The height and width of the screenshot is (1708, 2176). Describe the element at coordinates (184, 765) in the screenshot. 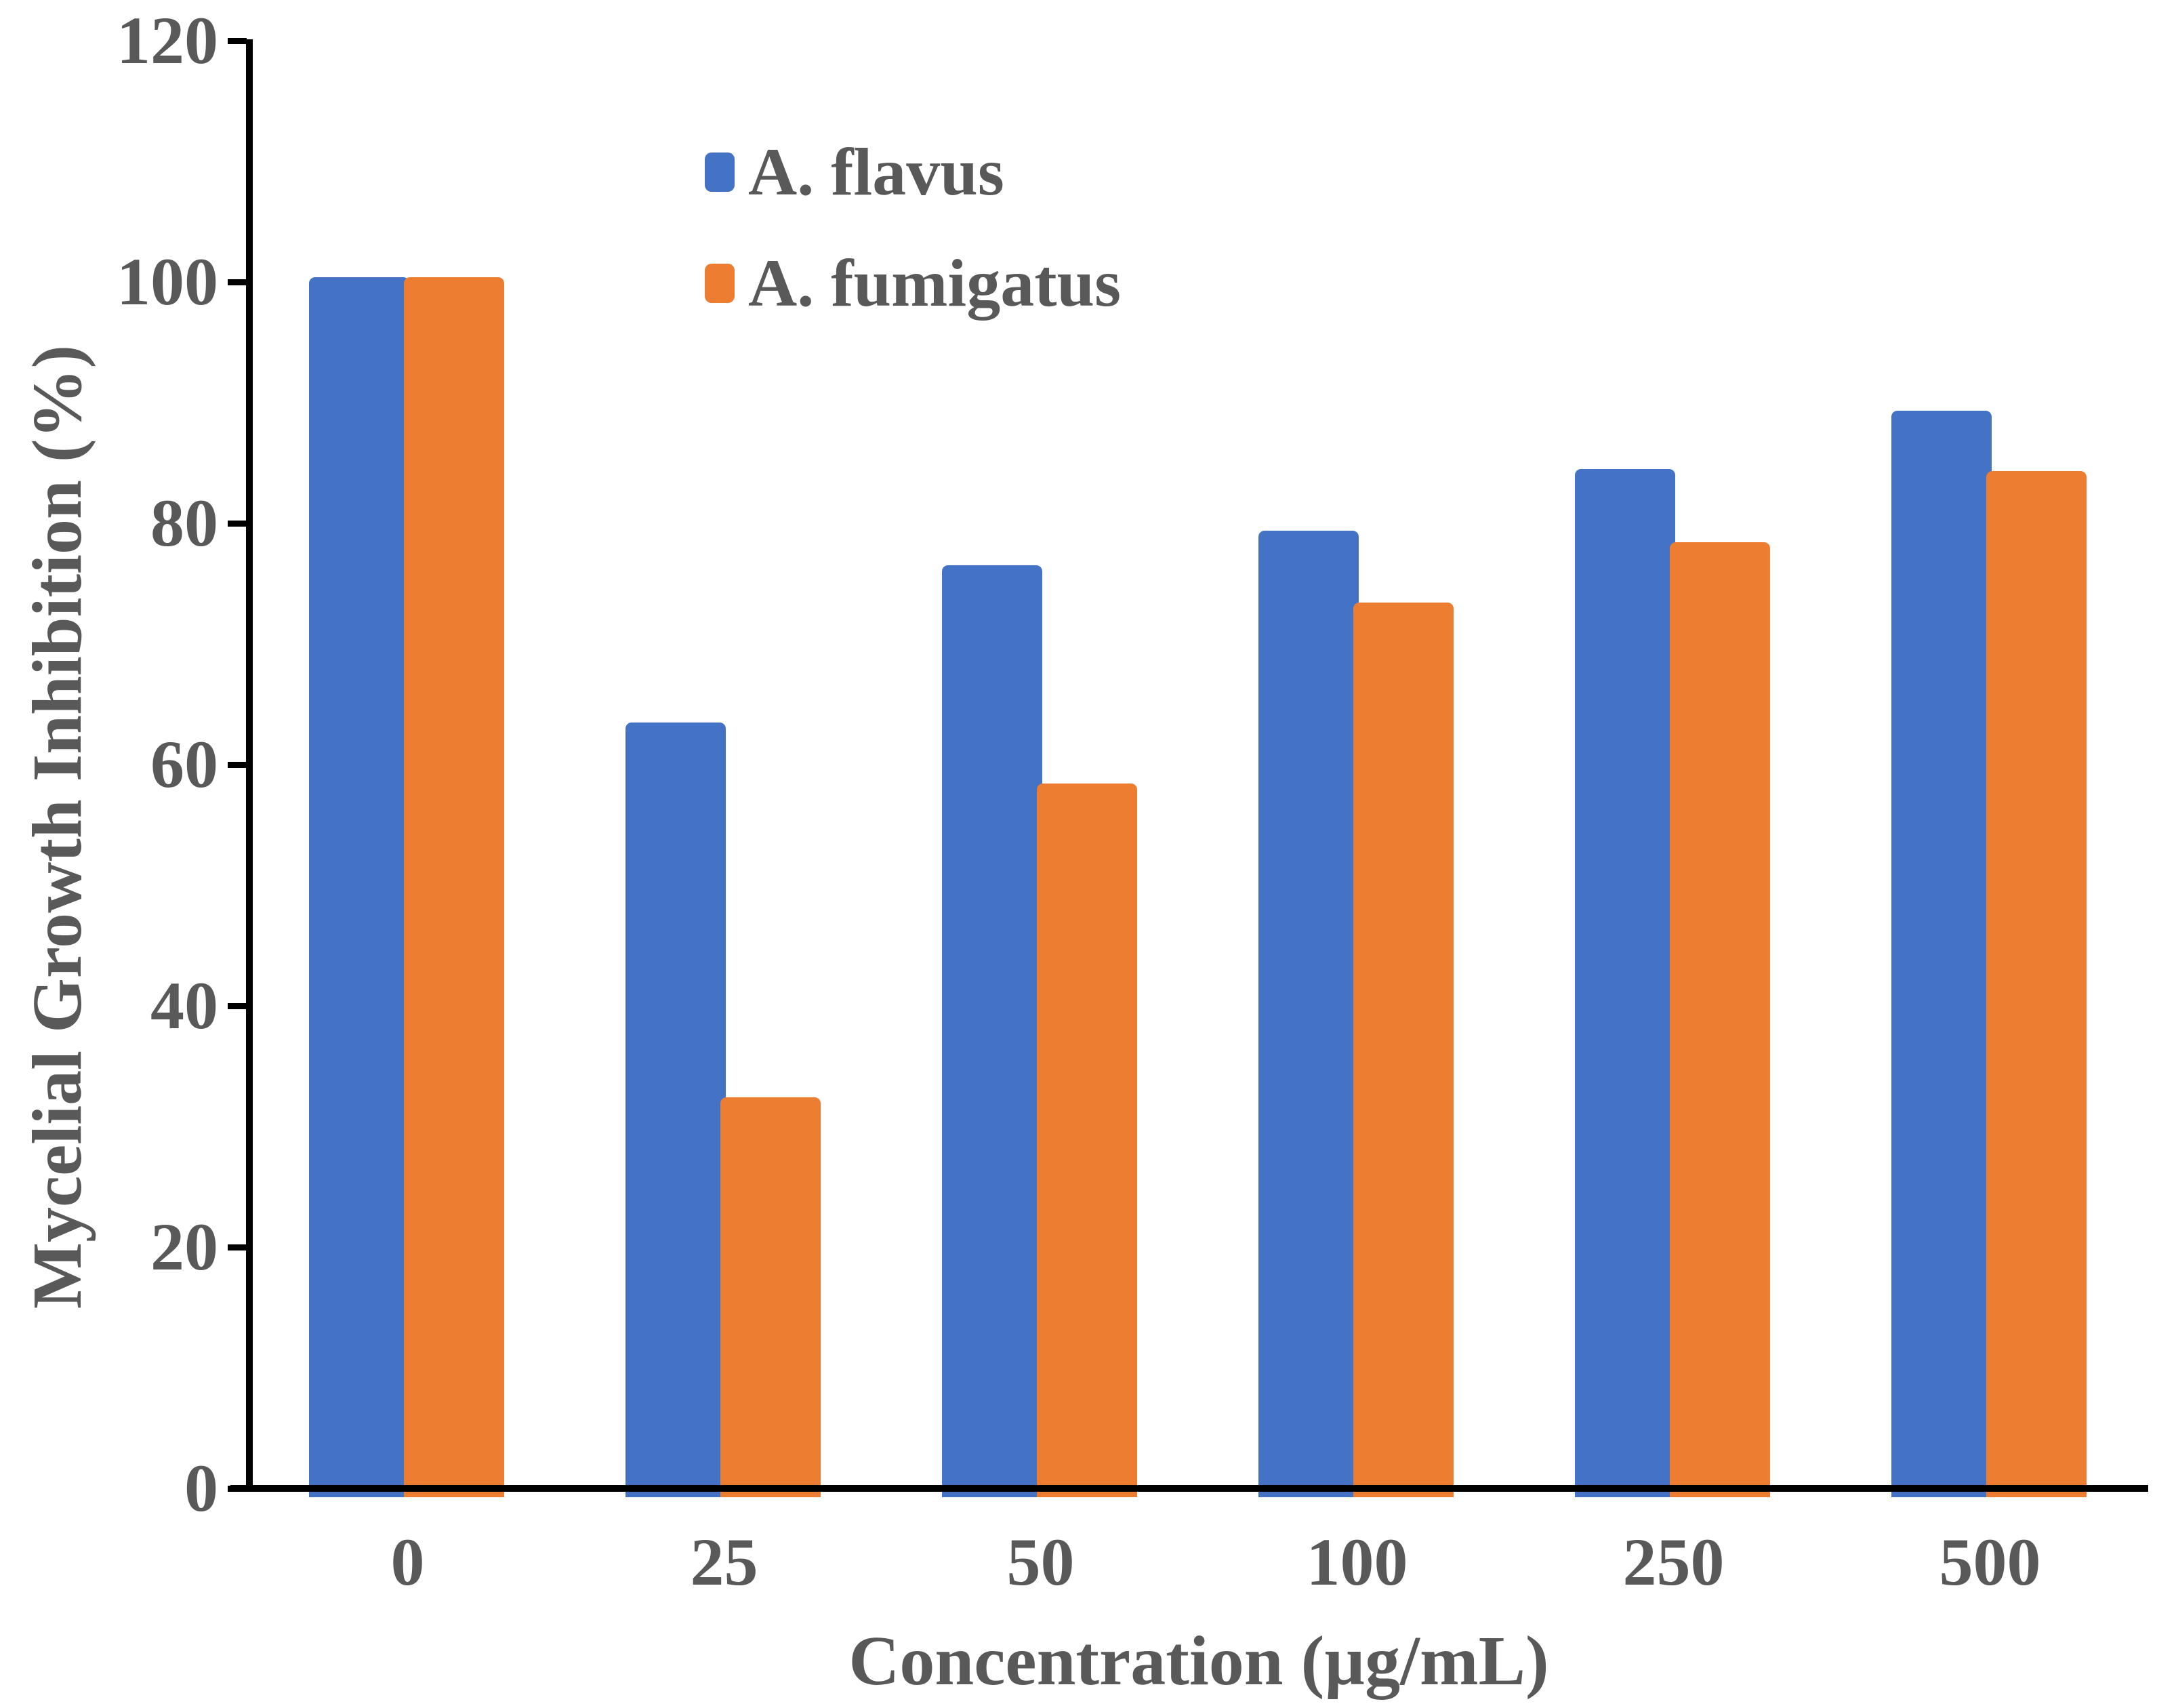

I see `y-tick-label-60: 60` at that location.